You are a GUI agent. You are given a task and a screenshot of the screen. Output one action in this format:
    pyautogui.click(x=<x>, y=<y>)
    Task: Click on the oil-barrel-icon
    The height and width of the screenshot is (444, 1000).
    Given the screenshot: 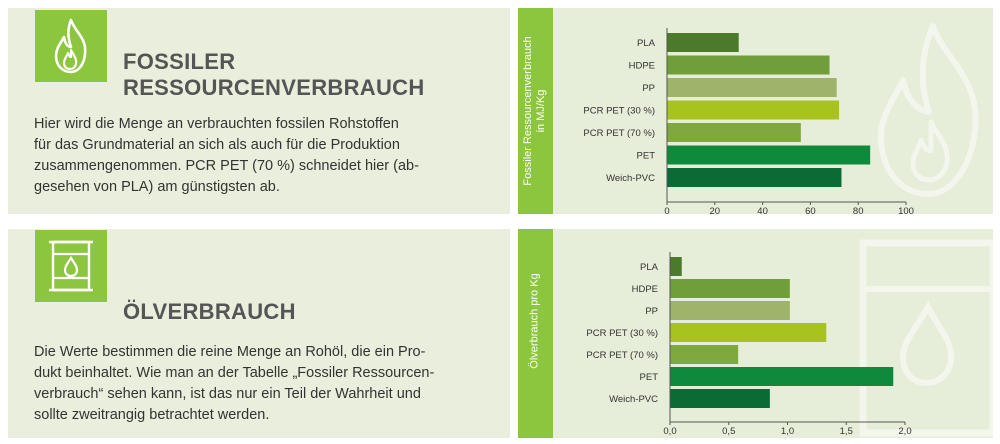 What is the action you would take?
    pyautogui.click(x=71, y=266)
    